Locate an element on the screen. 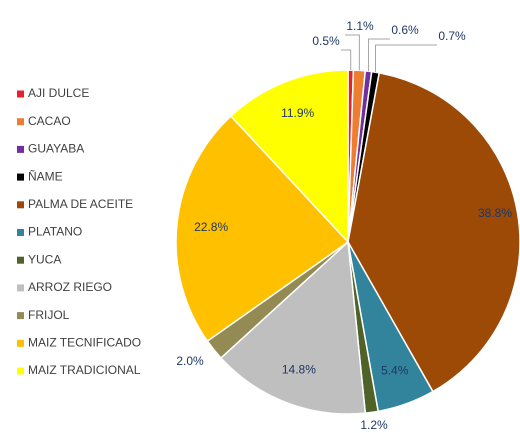 The width and height of the screenshot is (520, 433). data-label: 22.8% is located at coordinates (211, 227).